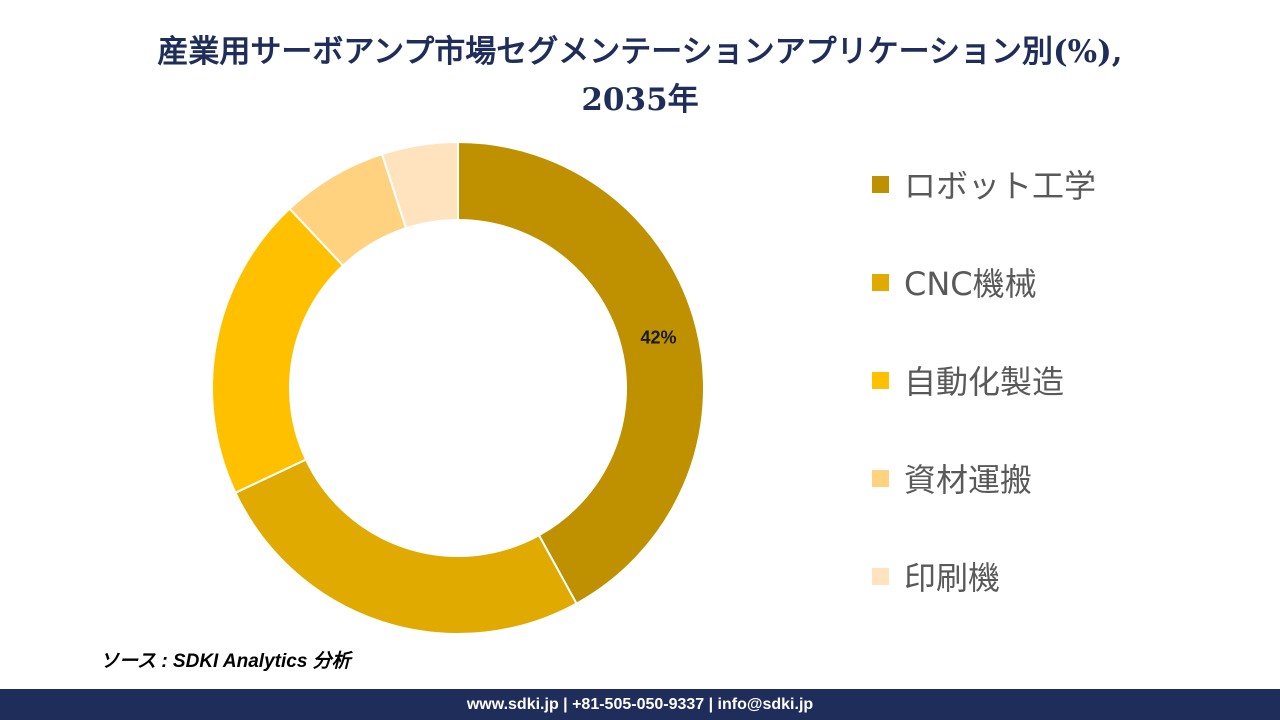 The height and width of the screenshot is (720, 1280). I want to click on chart-title-line1: 産業用サーボアンプ市場セグメンテーションアプリケーション別(%),, so click(640, 52).